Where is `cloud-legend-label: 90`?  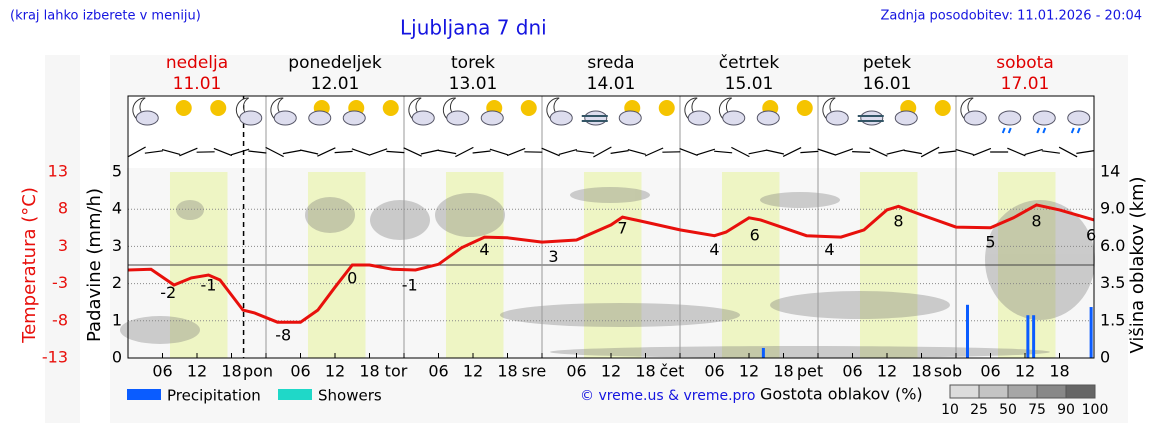
cloud-legend-label: 90 is located at coordinates (1066, 410).